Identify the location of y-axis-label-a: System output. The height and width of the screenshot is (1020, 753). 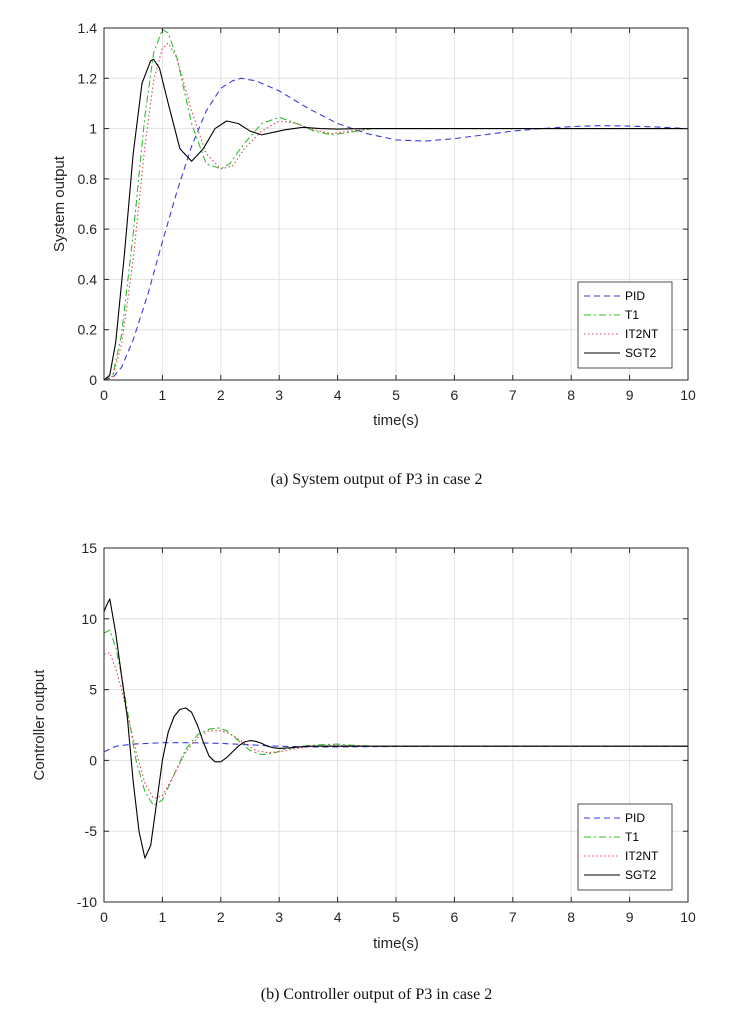
(59, 203).